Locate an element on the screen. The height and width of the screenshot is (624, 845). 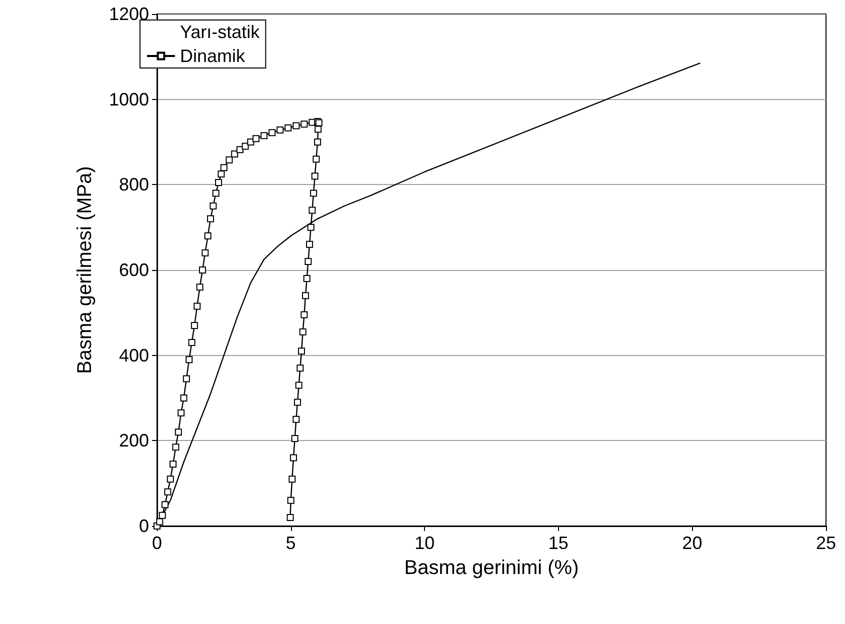
y-tick-label: 400 is located at coordinates (133, 355).